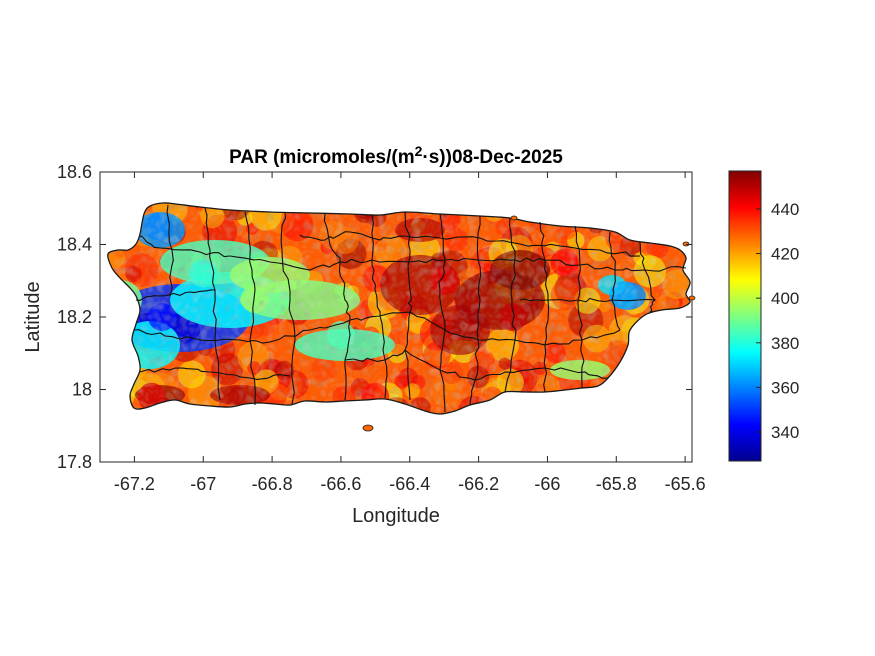 The height and width of the screenshot is (656, 875). What do you see at coordinates (409, 484) in the screenshot?
I see `x-tick-label: -66.4` at bounding box center [409, 484].